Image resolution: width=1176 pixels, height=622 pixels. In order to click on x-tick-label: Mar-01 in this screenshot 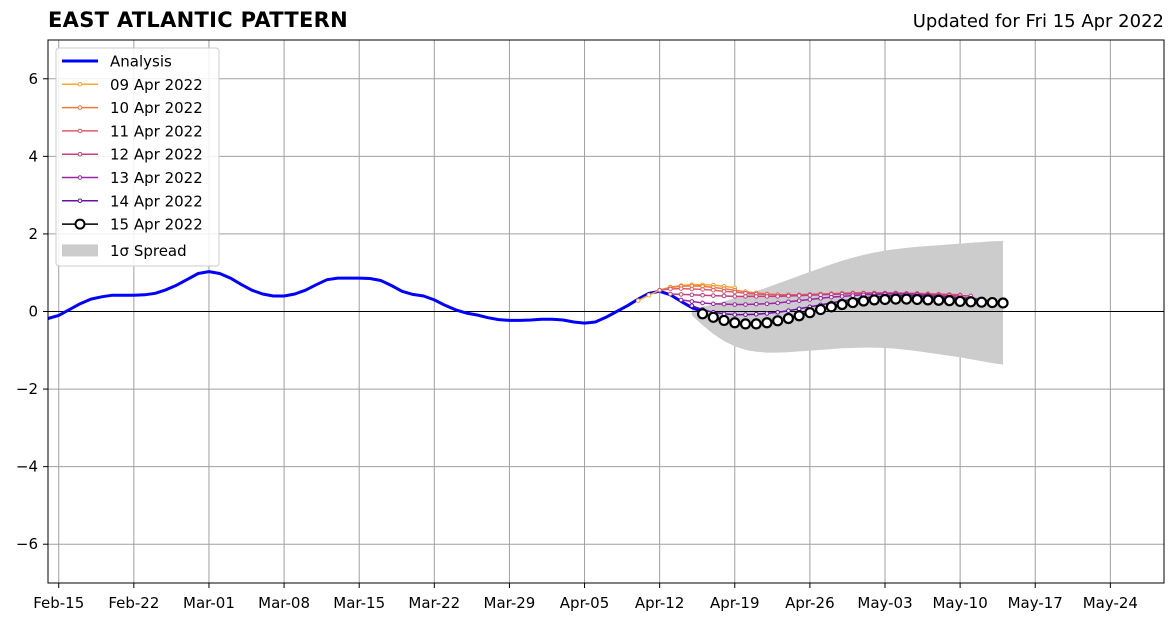, I will do `click(209, 603)`.